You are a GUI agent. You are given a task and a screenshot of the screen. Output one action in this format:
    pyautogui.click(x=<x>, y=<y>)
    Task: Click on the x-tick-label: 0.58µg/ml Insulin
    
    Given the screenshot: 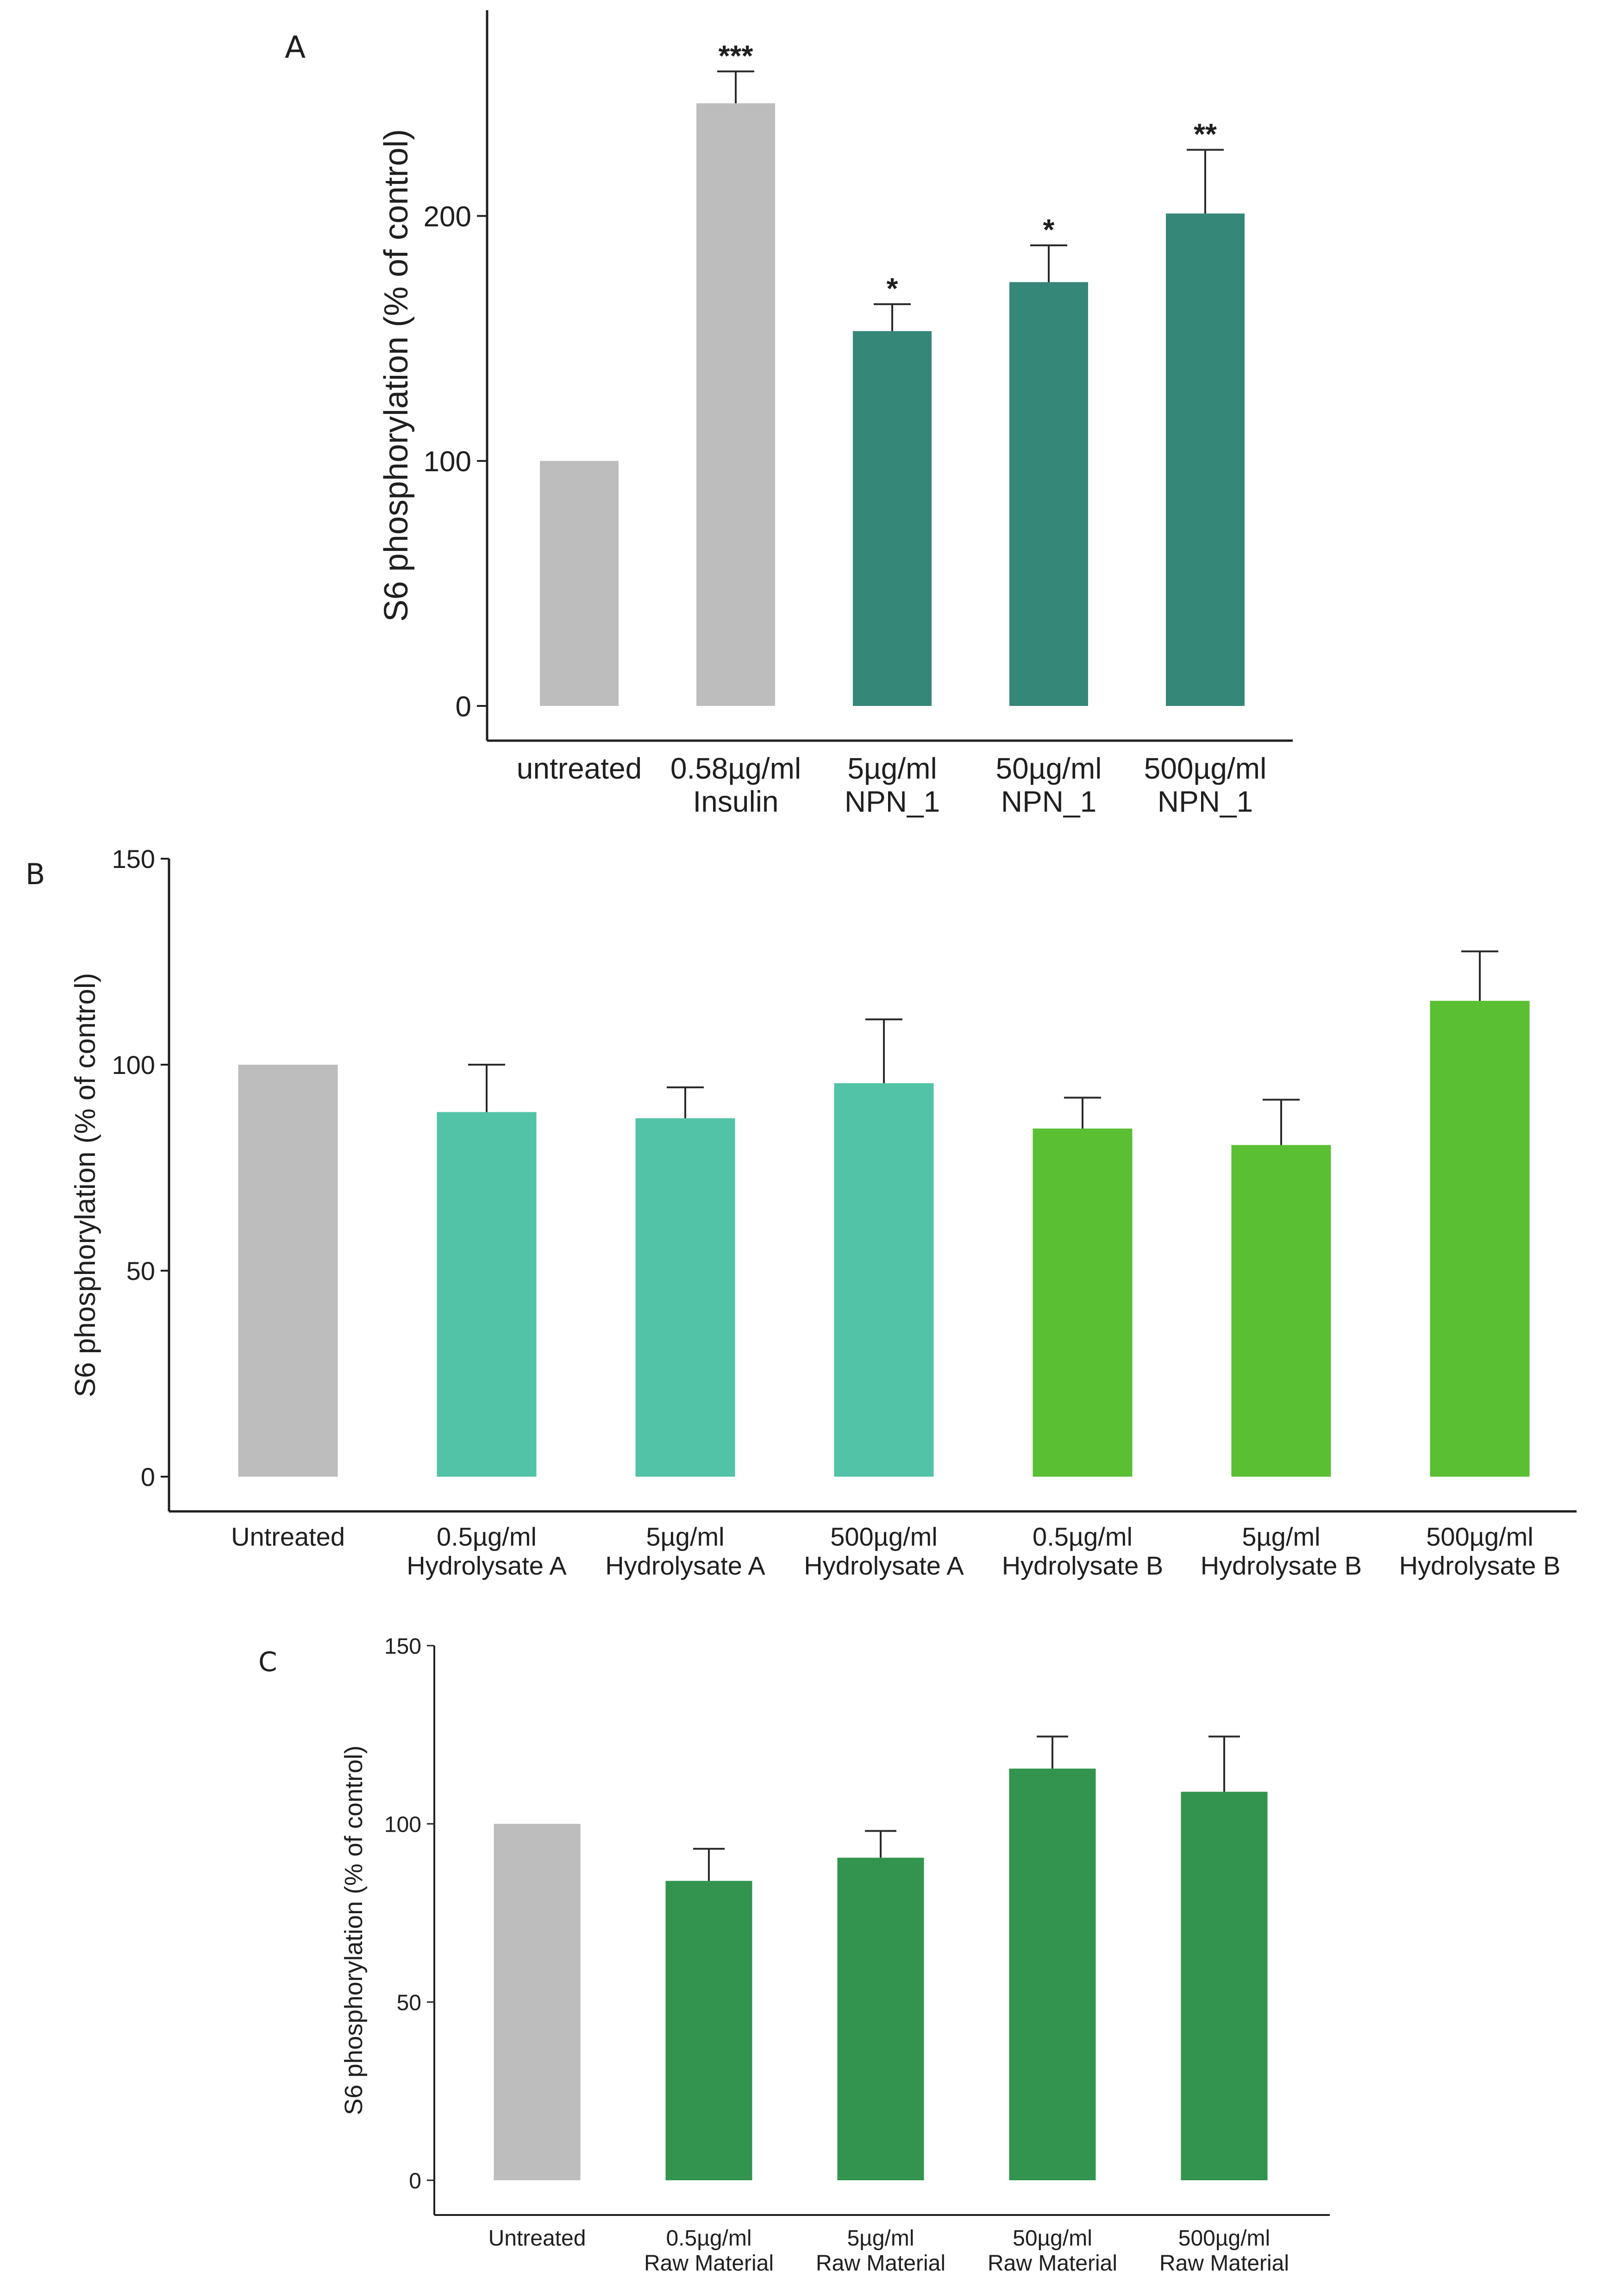 What is the action you would take?
    pyautogui.click(x=736, y=785)
    